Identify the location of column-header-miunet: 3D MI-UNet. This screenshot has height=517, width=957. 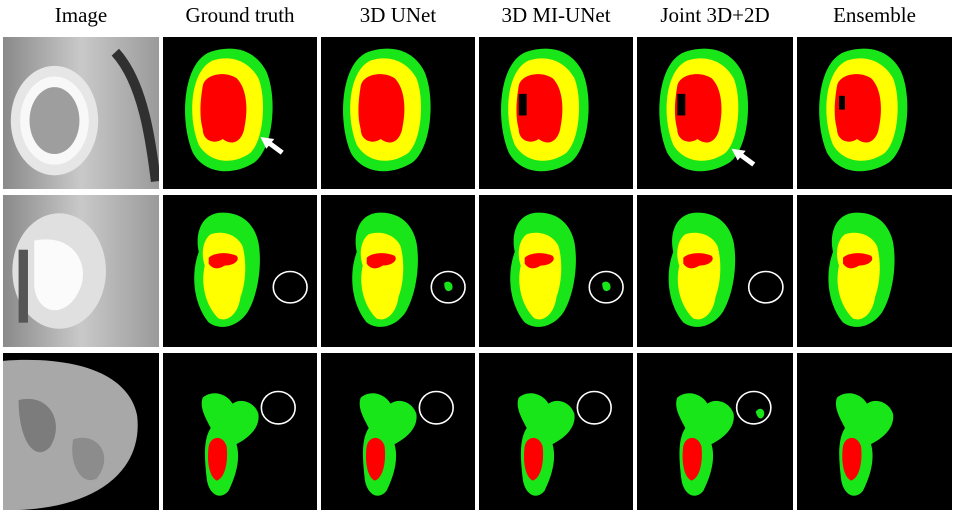
(556, 15).